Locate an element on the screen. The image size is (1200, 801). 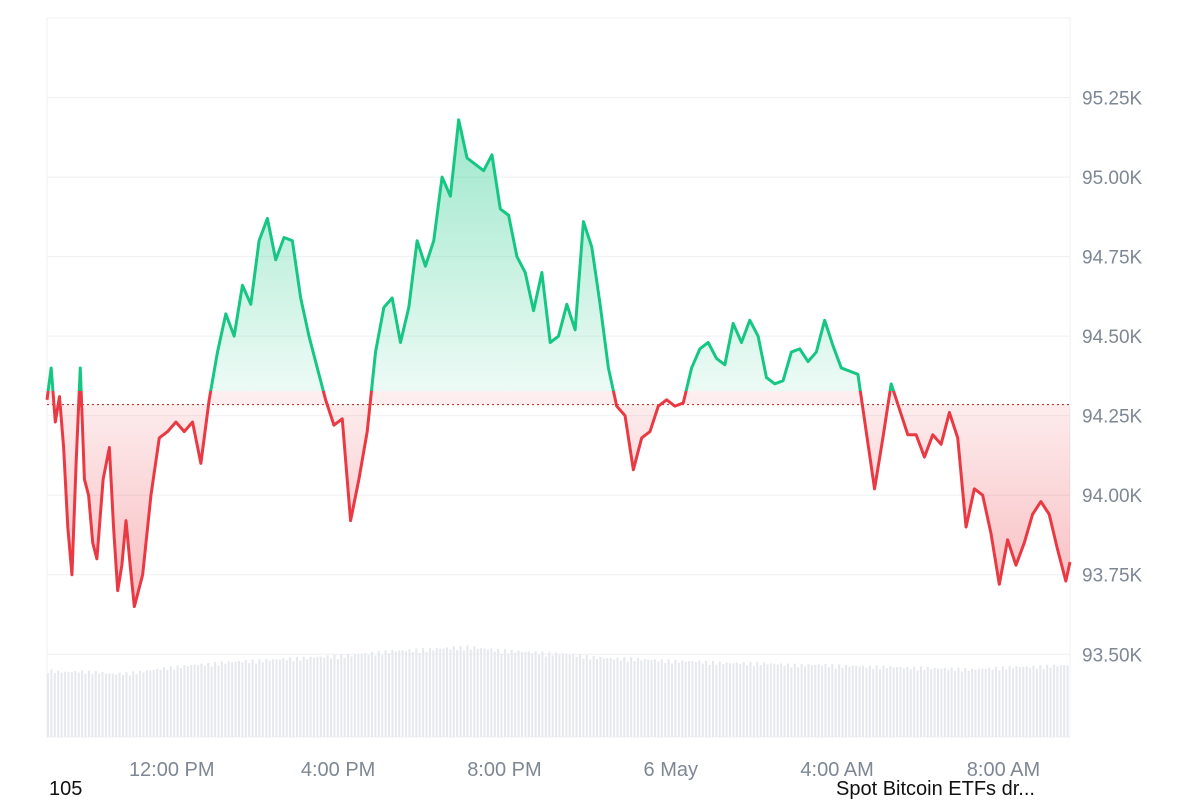
x-tick-label: 8:00 AM is located at coordinates (1003, 770).